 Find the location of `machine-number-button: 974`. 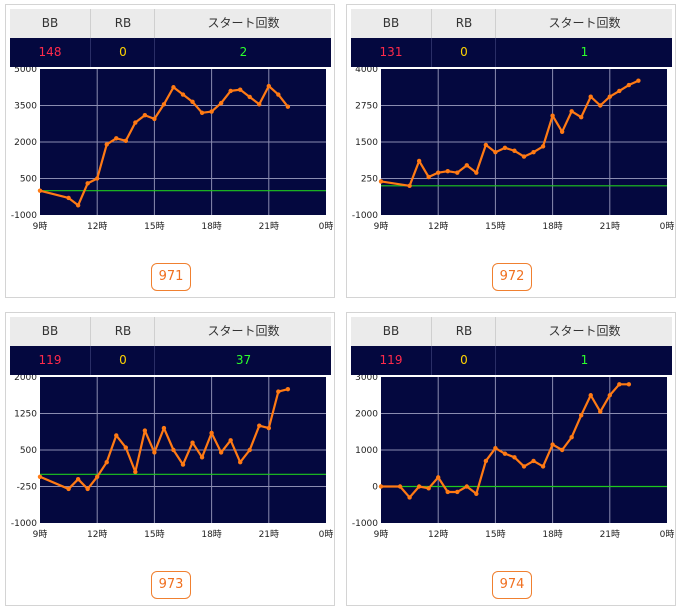

machine-number-button: 974 is located at coordinates (512, 585).